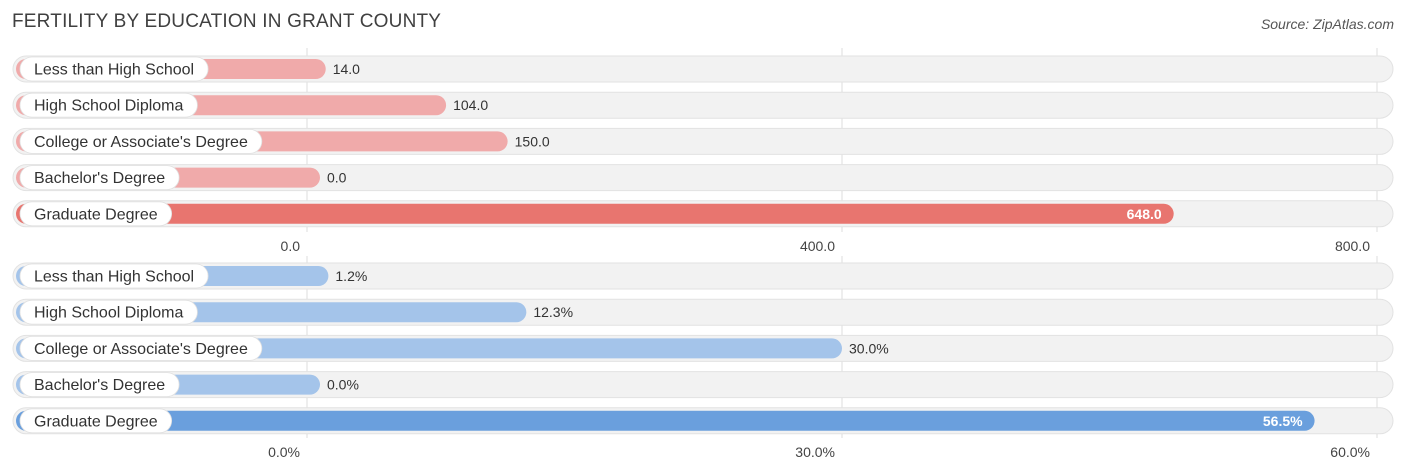 This screenshot has height=475, width=1406. Describe the element at coordinates (1350, 452) in the screenshot. I see `tick-label: 60.0%` at that location.